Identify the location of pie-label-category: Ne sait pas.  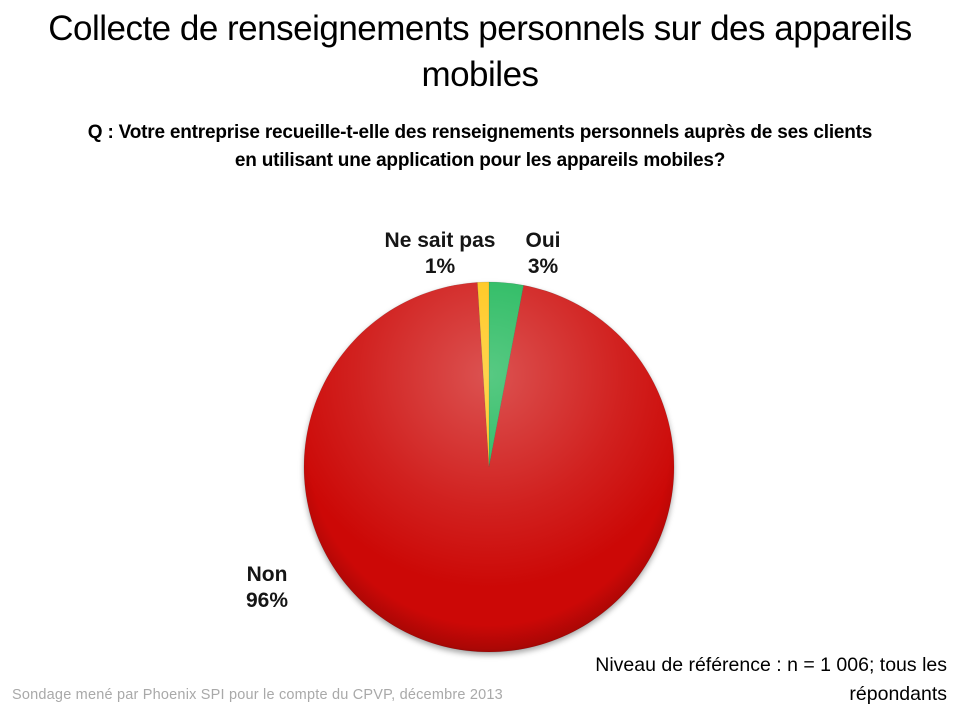
(440, 240).